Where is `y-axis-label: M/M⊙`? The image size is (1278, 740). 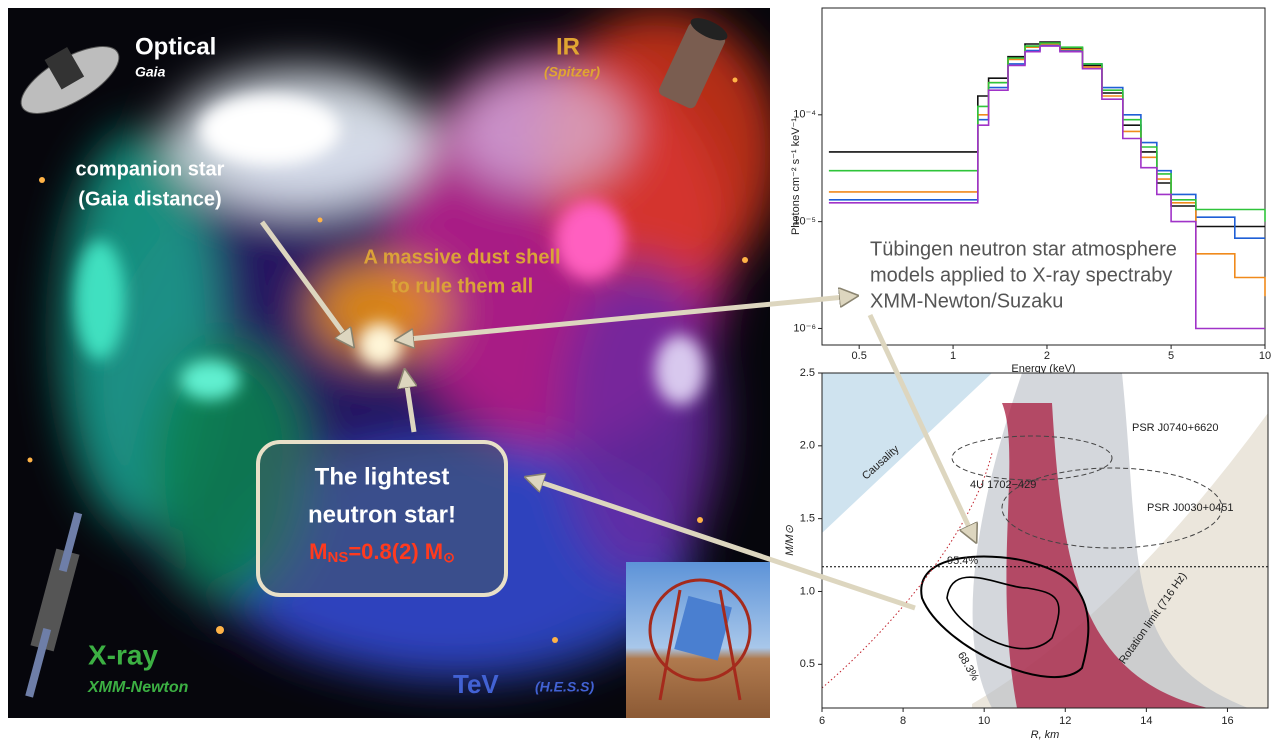
y-axis-label: M/M⊙ is located at coordinates (790, 539).